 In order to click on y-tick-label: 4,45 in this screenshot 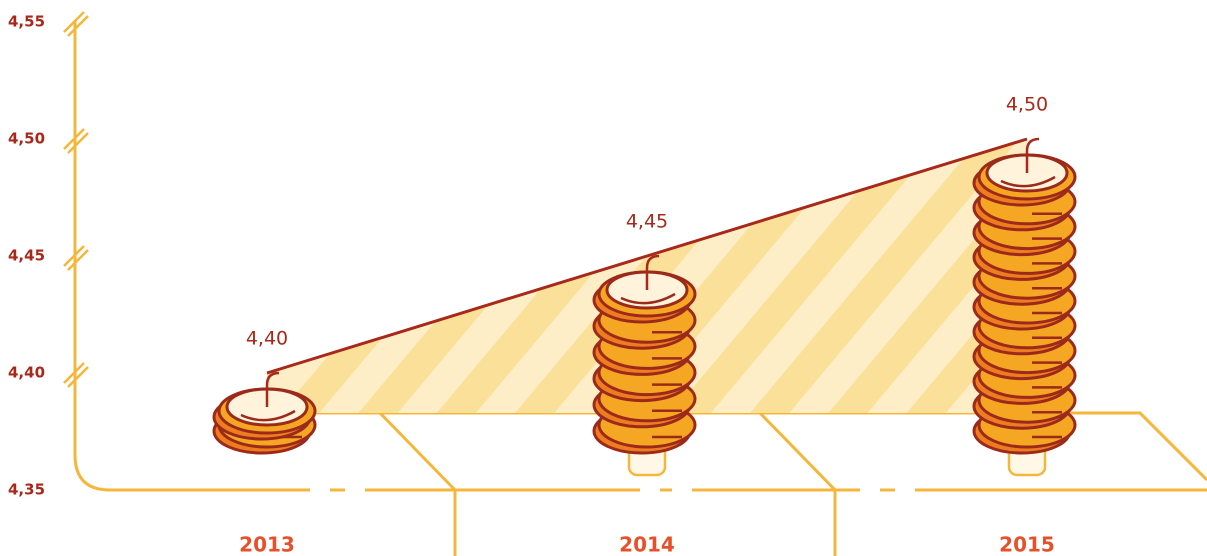, I will do `click(26, 256)`.